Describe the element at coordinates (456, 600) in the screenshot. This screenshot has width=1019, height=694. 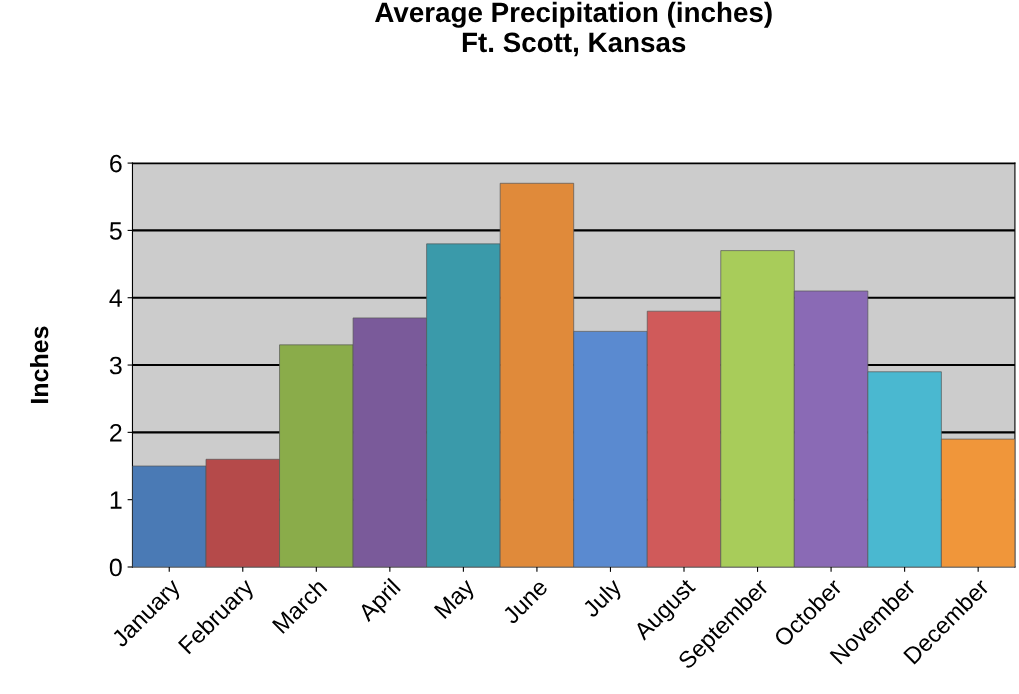
I see `x-tick-label: May` at that location.